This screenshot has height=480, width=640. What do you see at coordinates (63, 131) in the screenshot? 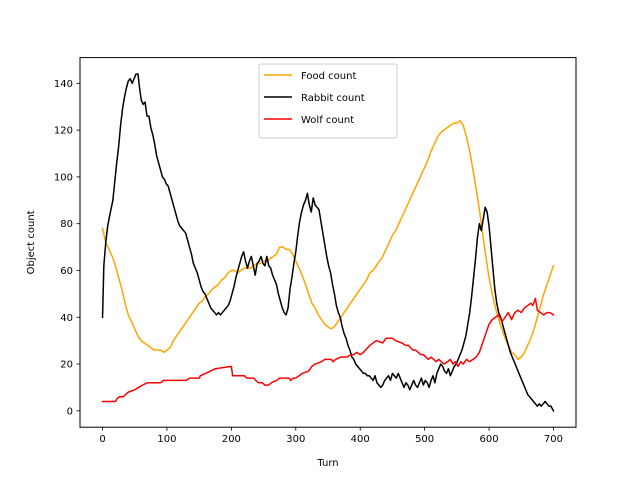
I see `y-tick-label: 120` at bounding box center [63, 131].